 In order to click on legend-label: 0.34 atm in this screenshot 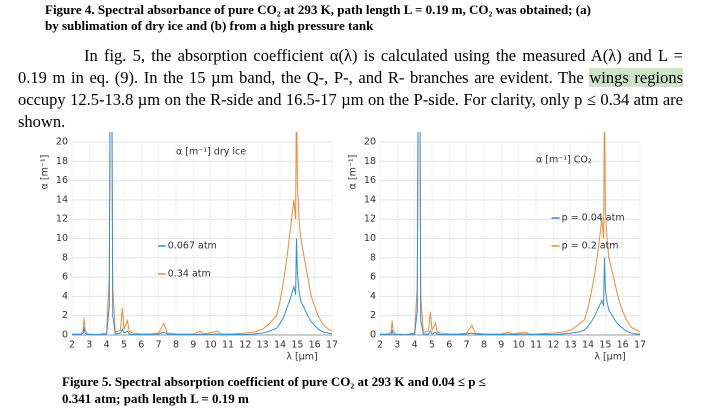, I will do `click(189, 274)`.